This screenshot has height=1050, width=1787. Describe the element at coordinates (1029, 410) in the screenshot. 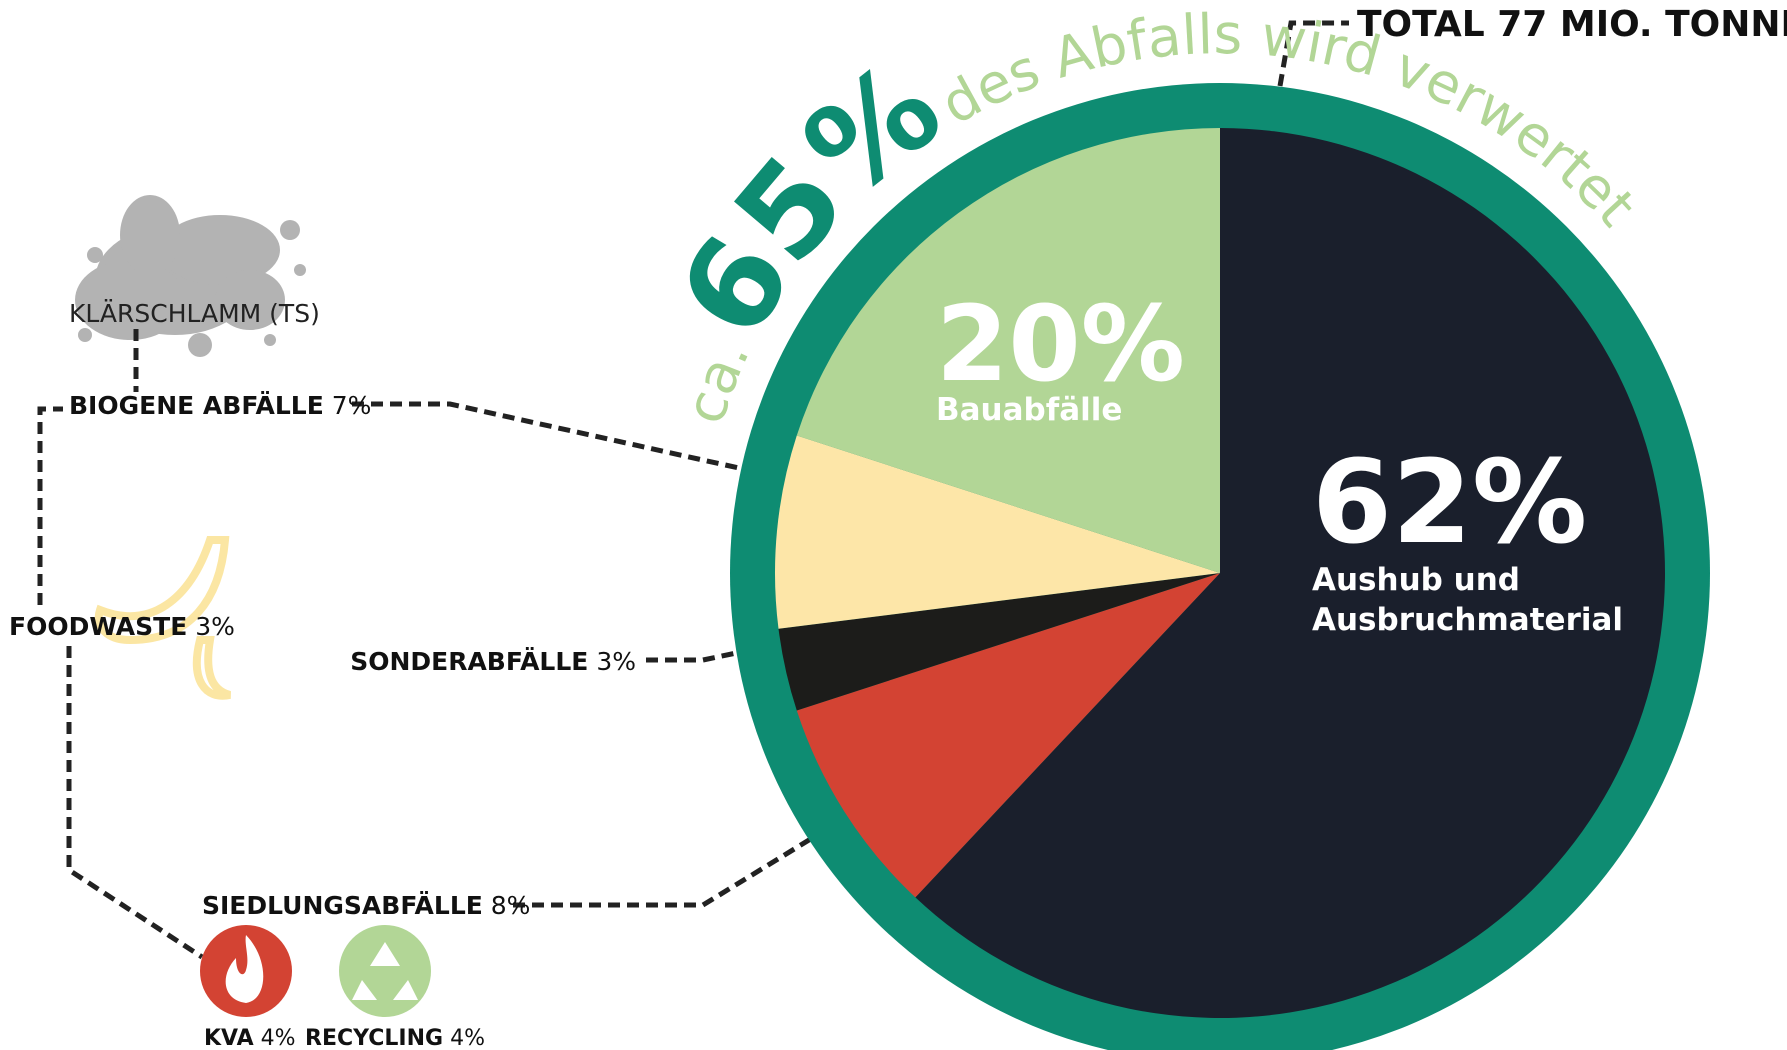

I see `category-label: Bauabfälle` at that location.